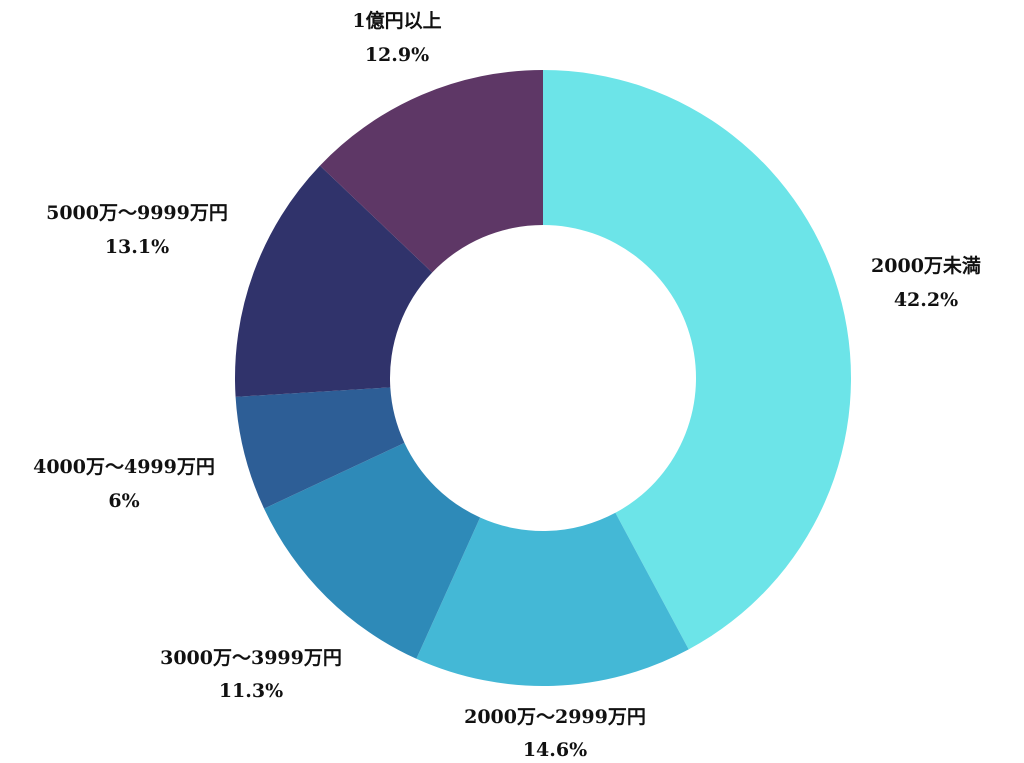  Describe the element at coordinates (137, 247) in the screenshot. I see `slice-value-4: 13.1%` at that location.